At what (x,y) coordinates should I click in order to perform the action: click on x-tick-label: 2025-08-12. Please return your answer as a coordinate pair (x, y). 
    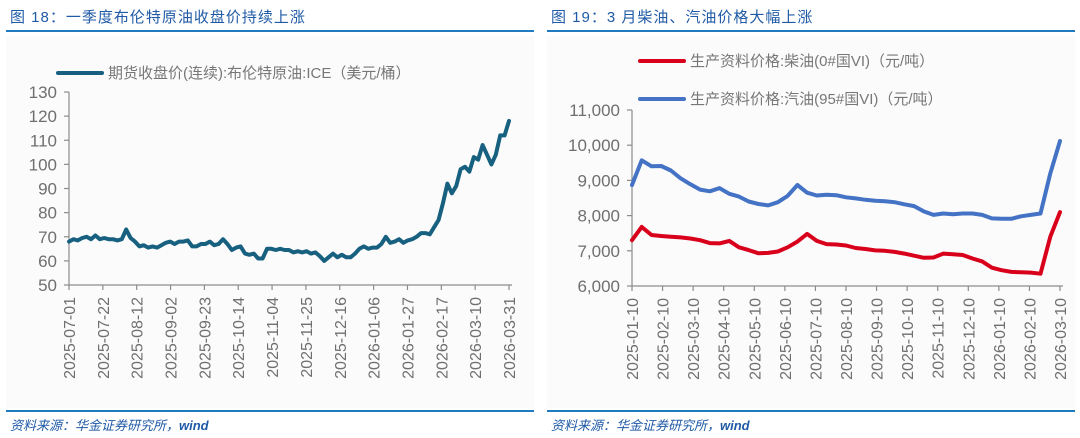
    Looking at the image, I should click on (138, 338).